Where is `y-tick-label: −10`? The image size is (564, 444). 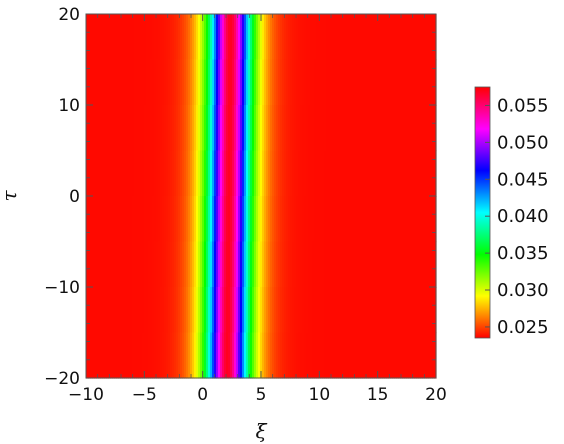 y-tick-label: −10 is located at coordinates (62, 288).